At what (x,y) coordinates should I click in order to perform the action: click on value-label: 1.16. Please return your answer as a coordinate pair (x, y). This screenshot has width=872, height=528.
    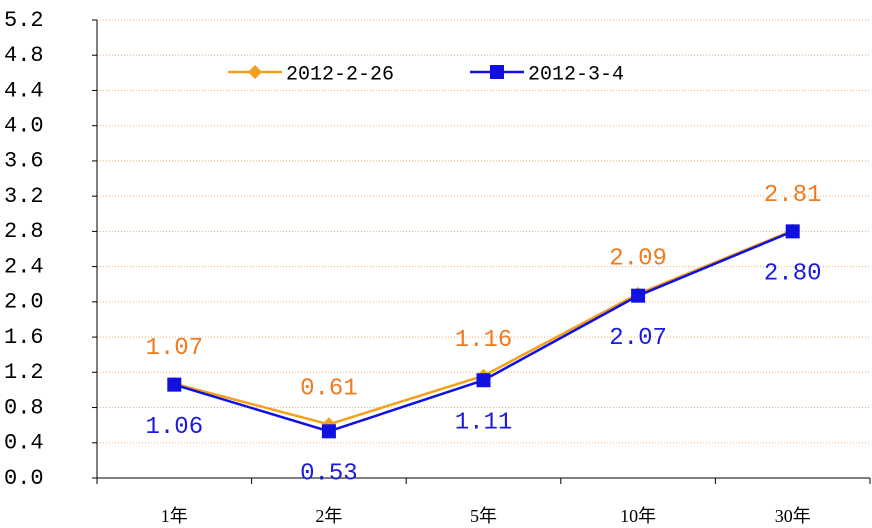
    Looking at the image, I should click on (484, 340).